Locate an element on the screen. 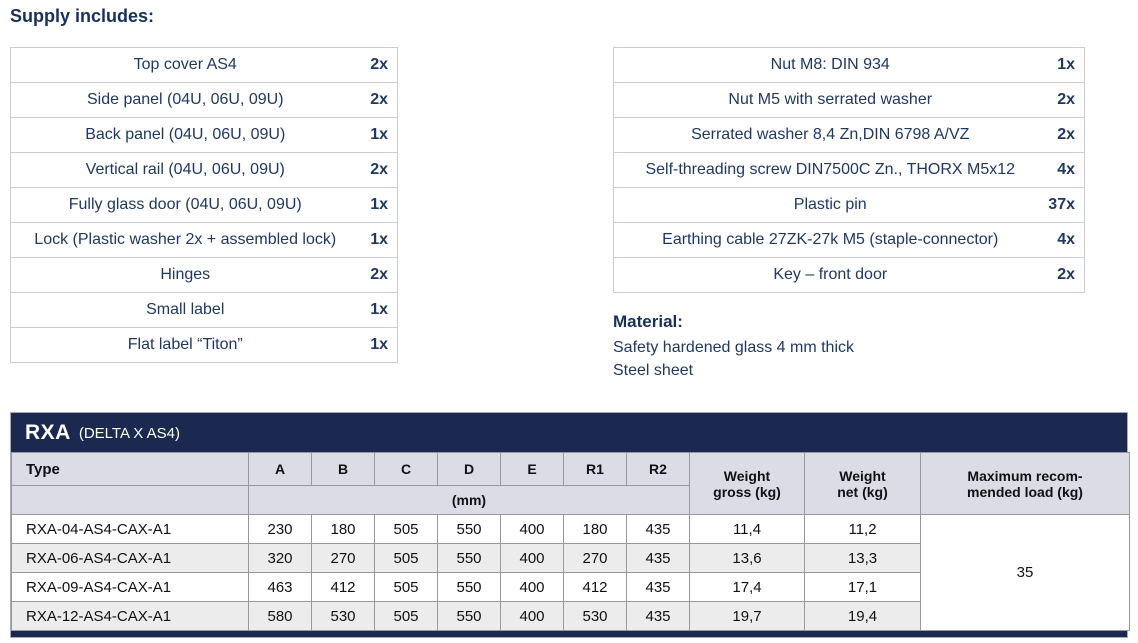  material-line: Steel sheet is located at coordinates (653, 370).